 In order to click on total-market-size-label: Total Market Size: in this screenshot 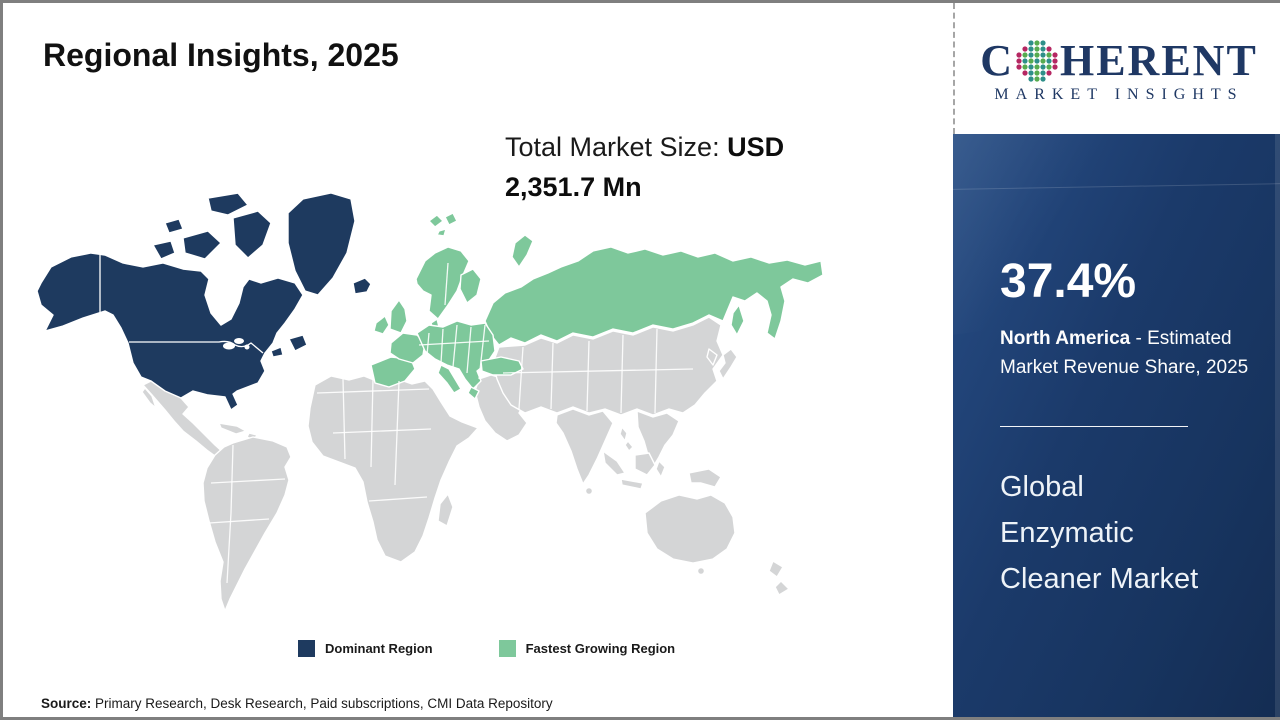, I will do `click(616, 147)`.